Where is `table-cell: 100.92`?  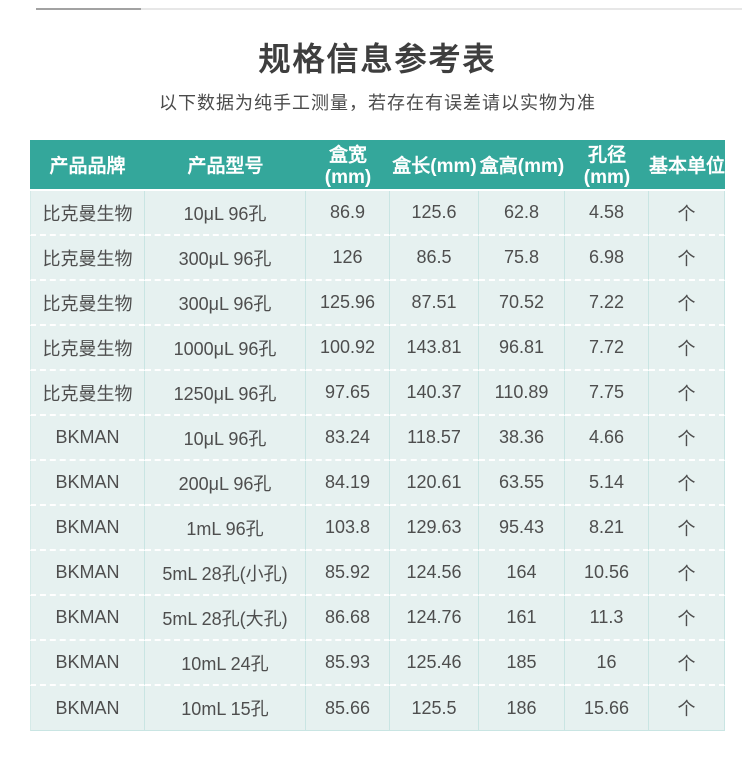
table-cell: 100.92 is located at coordinates (348, 348).